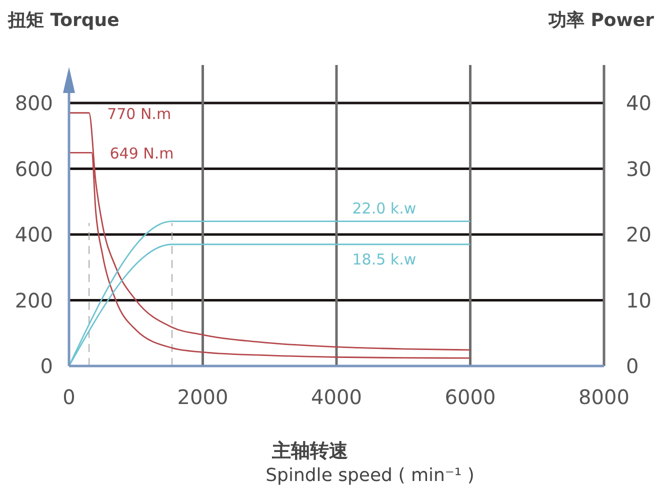 The height and width of the screenshot is (493, 662). I want to click on y-tick-label: 0, so click(46, 366).